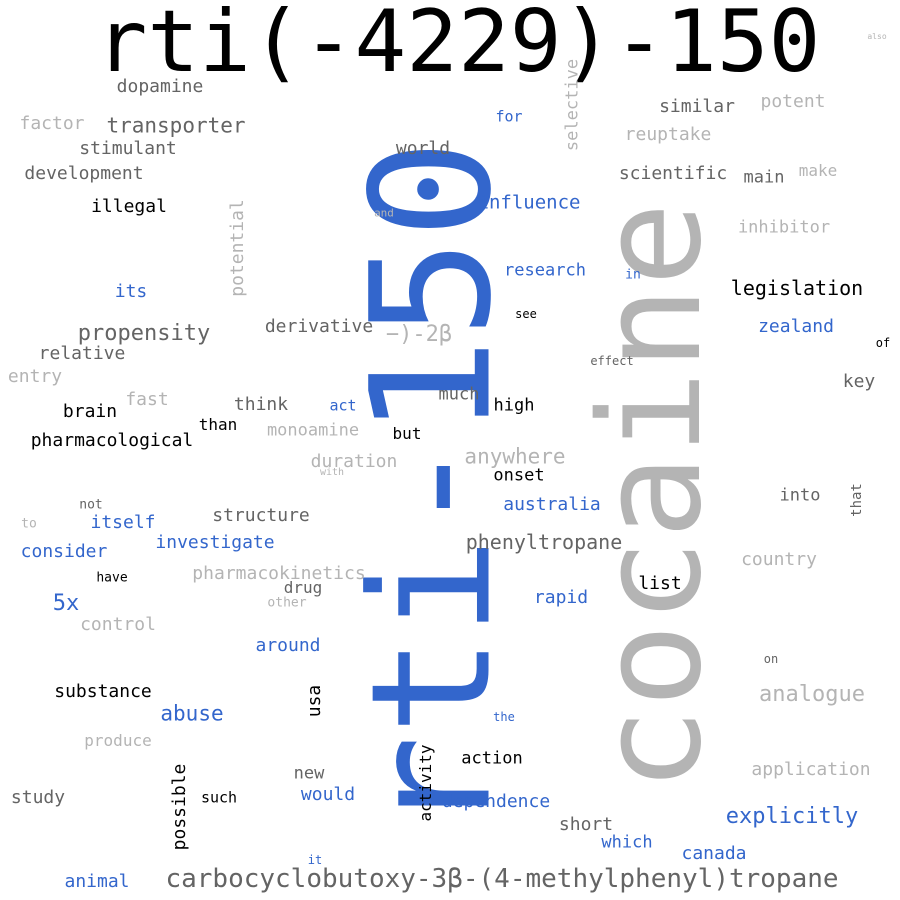 The image size is (900, 900). I want to click on word-around: around, so click(288, 645).